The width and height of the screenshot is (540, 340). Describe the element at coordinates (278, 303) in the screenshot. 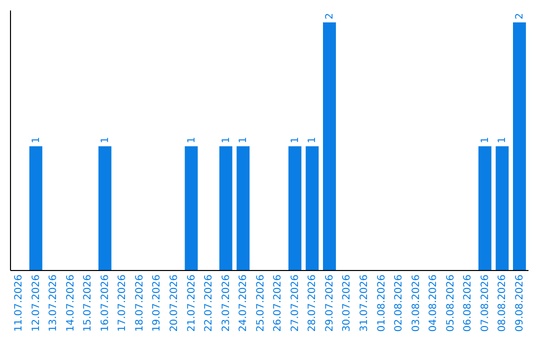

I see `x-tick-label: 26.07.2026` at that location.